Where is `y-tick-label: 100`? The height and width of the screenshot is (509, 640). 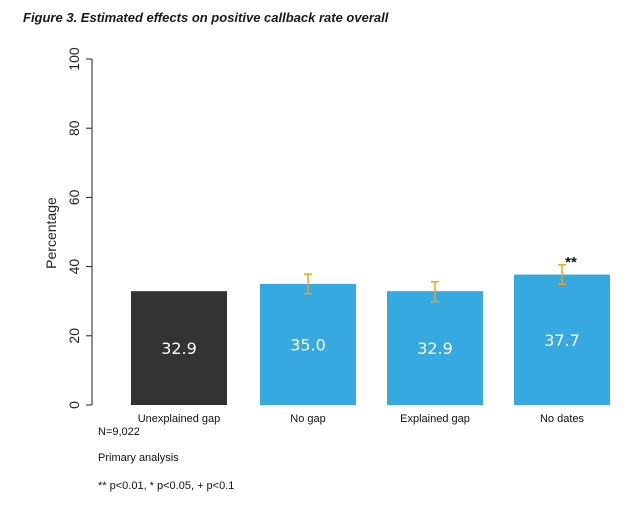 y-tick-label: 100 is located at coordinates (74, 59).